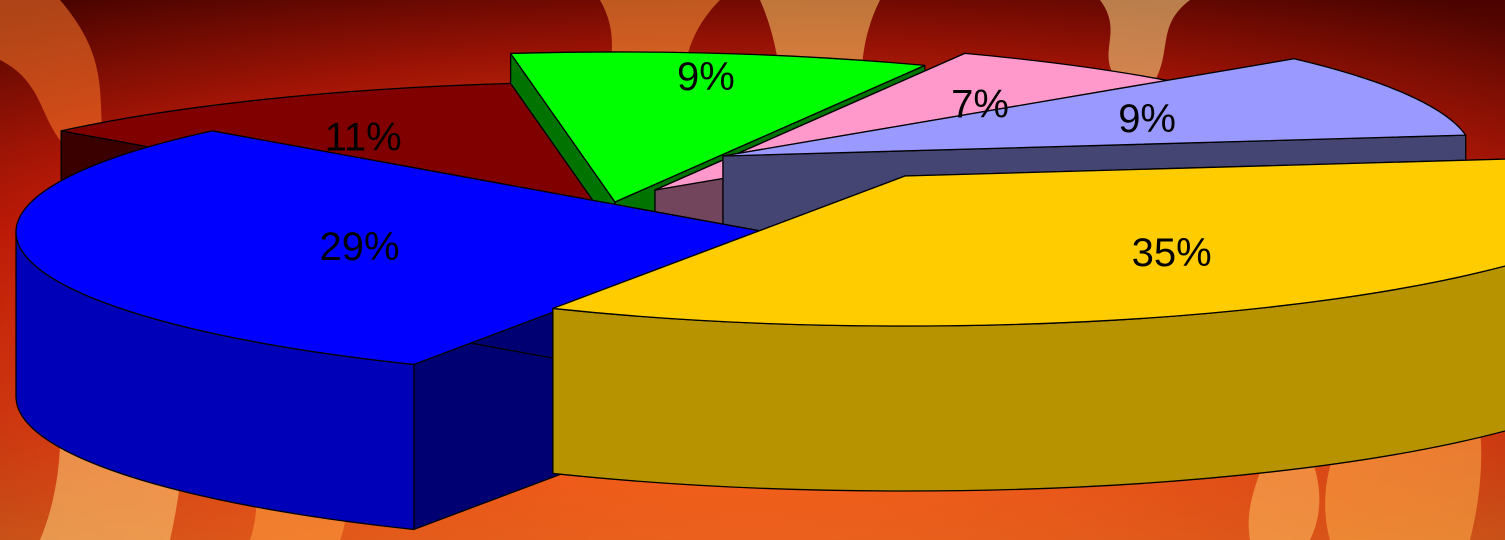  I want to click on pie-data-label: 7%, so click(980, 105).